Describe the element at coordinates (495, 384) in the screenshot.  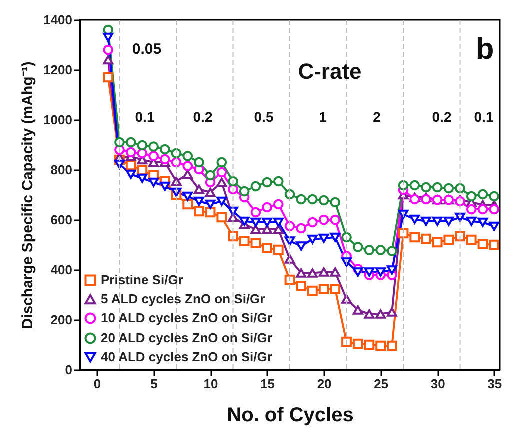
I see `x-tick-label: 35` at that location.